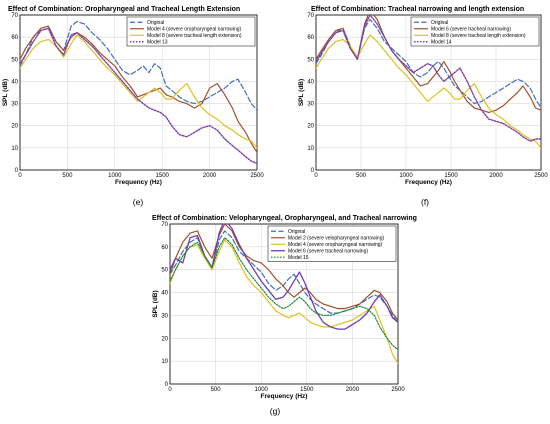 This screenshot has width=550, height=424. What do you see at coordinates (441, 43) in the screenshot?
I see `legend-entry: Model 14` at bounding box center [441, 43].